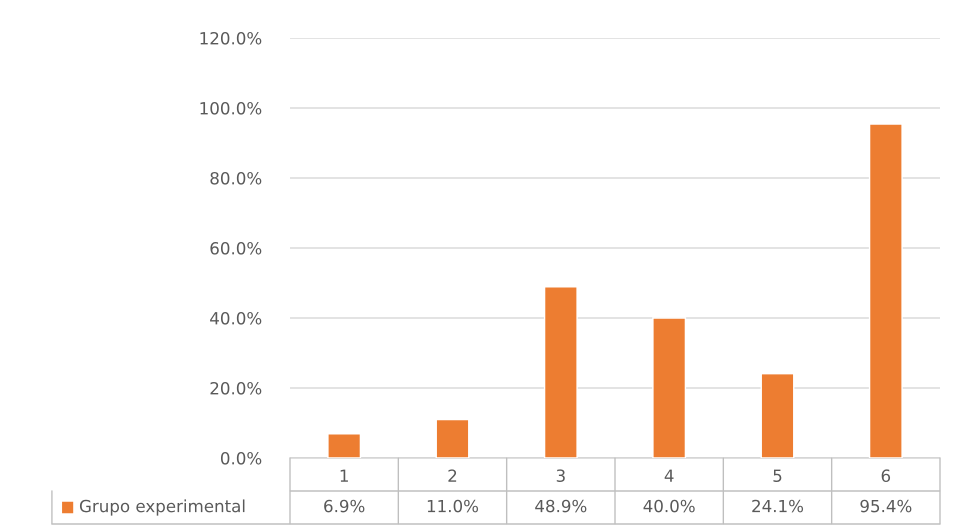 This screenshot has height=532, width=956. What do you see at coordinates (560, 506) in the screenshot?
I see `data-label: 48.9%` at bounding box center [560, 506].